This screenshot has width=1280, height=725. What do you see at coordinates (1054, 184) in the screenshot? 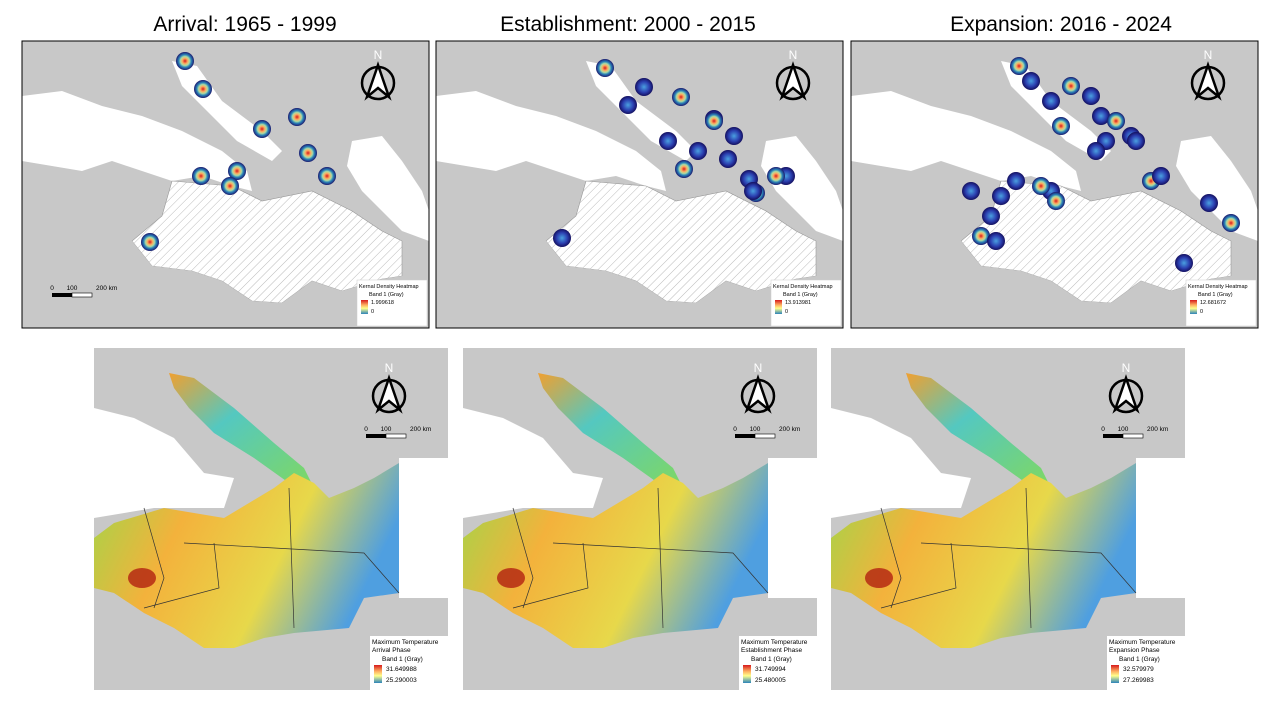
I see `map-frame` at bounding box center [1054, 184].